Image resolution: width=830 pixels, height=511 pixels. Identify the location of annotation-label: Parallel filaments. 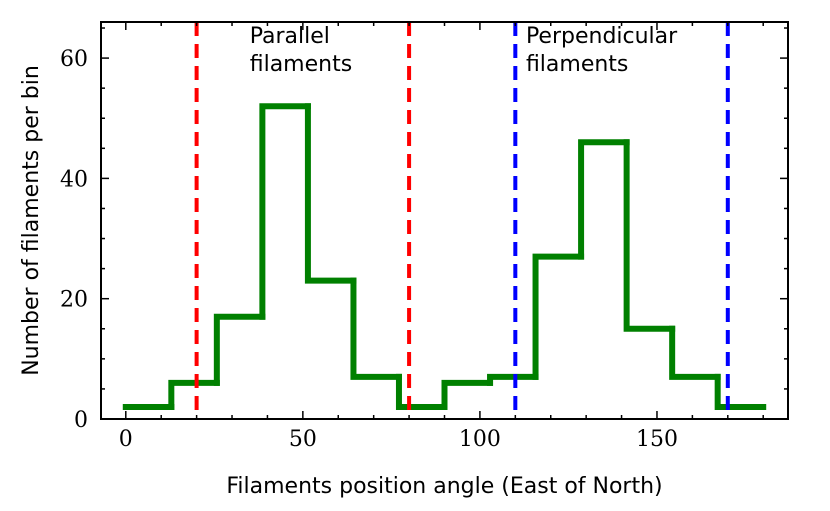
(301, 50).